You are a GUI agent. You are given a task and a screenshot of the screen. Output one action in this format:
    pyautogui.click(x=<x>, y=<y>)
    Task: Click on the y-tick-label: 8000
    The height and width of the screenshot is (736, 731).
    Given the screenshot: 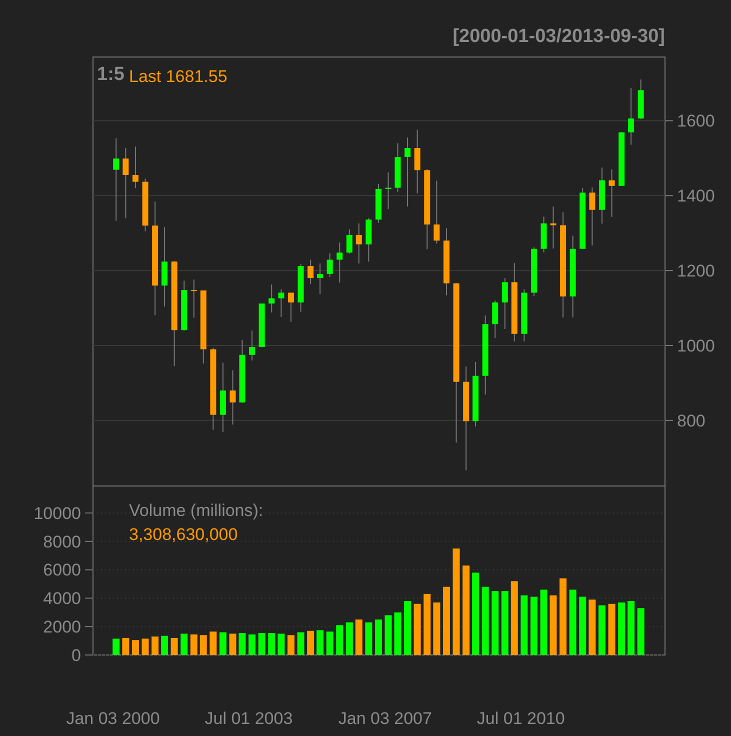 What is the action you would take?
    pyautogui.click(x=62, y=542)
    